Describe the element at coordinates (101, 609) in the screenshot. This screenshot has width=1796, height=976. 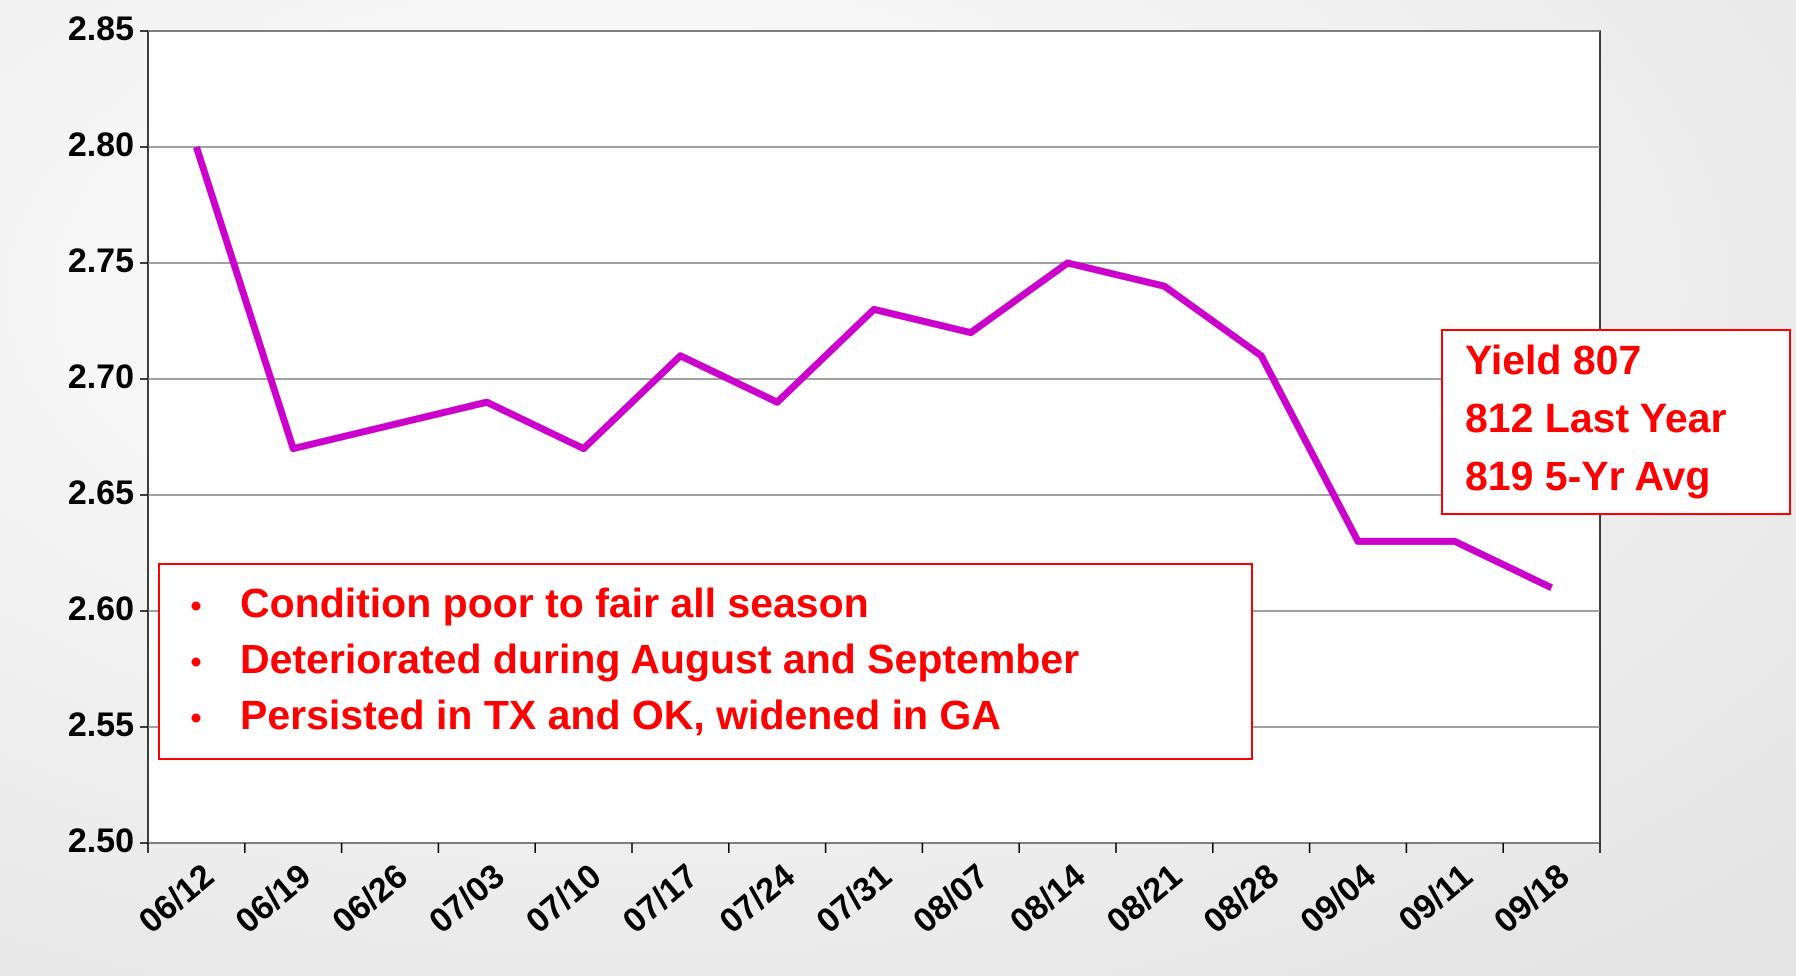
I see `y-tick-label: 2.60` at that location.